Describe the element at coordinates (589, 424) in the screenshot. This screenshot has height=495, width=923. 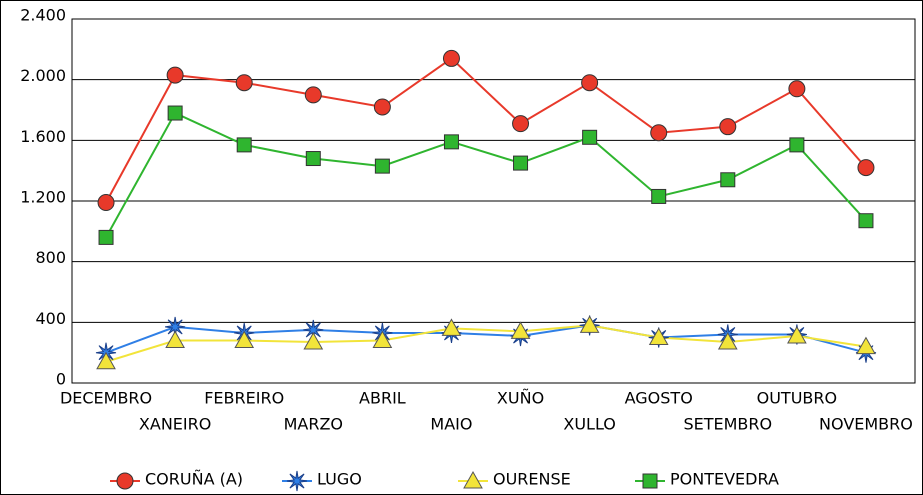
I see `x-tick-label: XULLO` at that location.